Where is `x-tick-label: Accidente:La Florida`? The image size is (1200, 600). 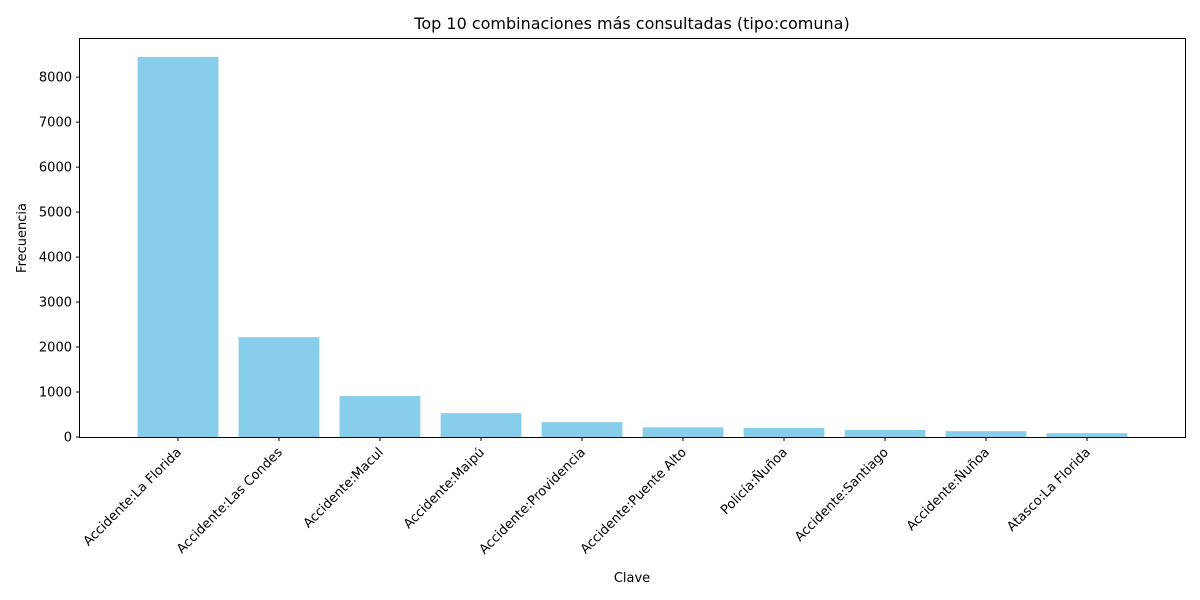 x-tick-label: Accidente:La Florida is located at coordinates (133, 497).